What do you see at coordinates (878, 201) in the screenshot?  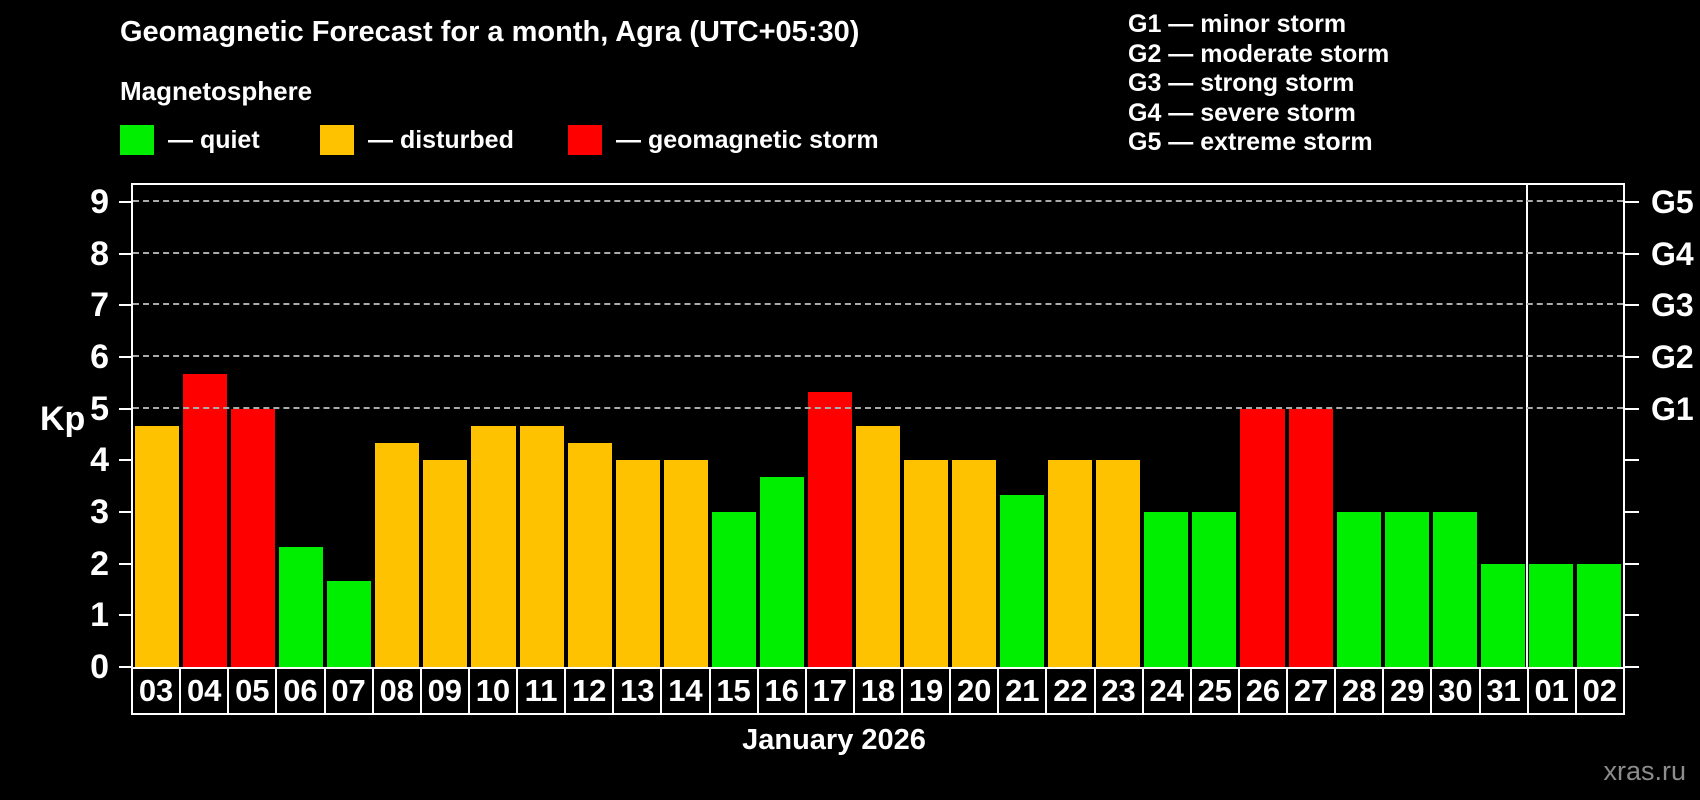 I see `gridline-kp9` at bounding box center [878, 201].